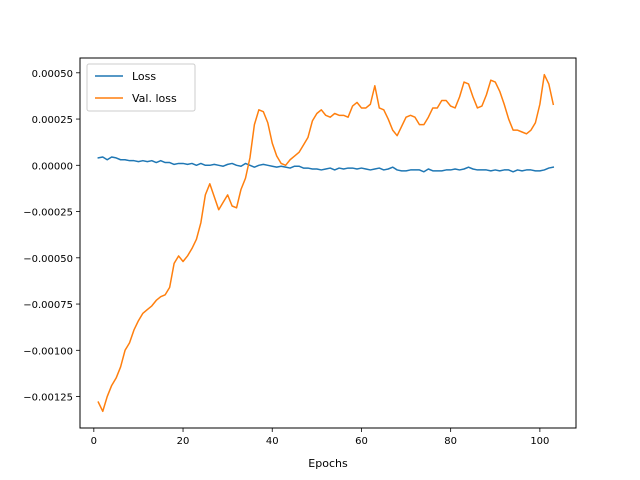  What do you see at coordinates (144, 76) in the screenshot?
I see `legend-label-loss: Loss` at bounding box center [144, 76].